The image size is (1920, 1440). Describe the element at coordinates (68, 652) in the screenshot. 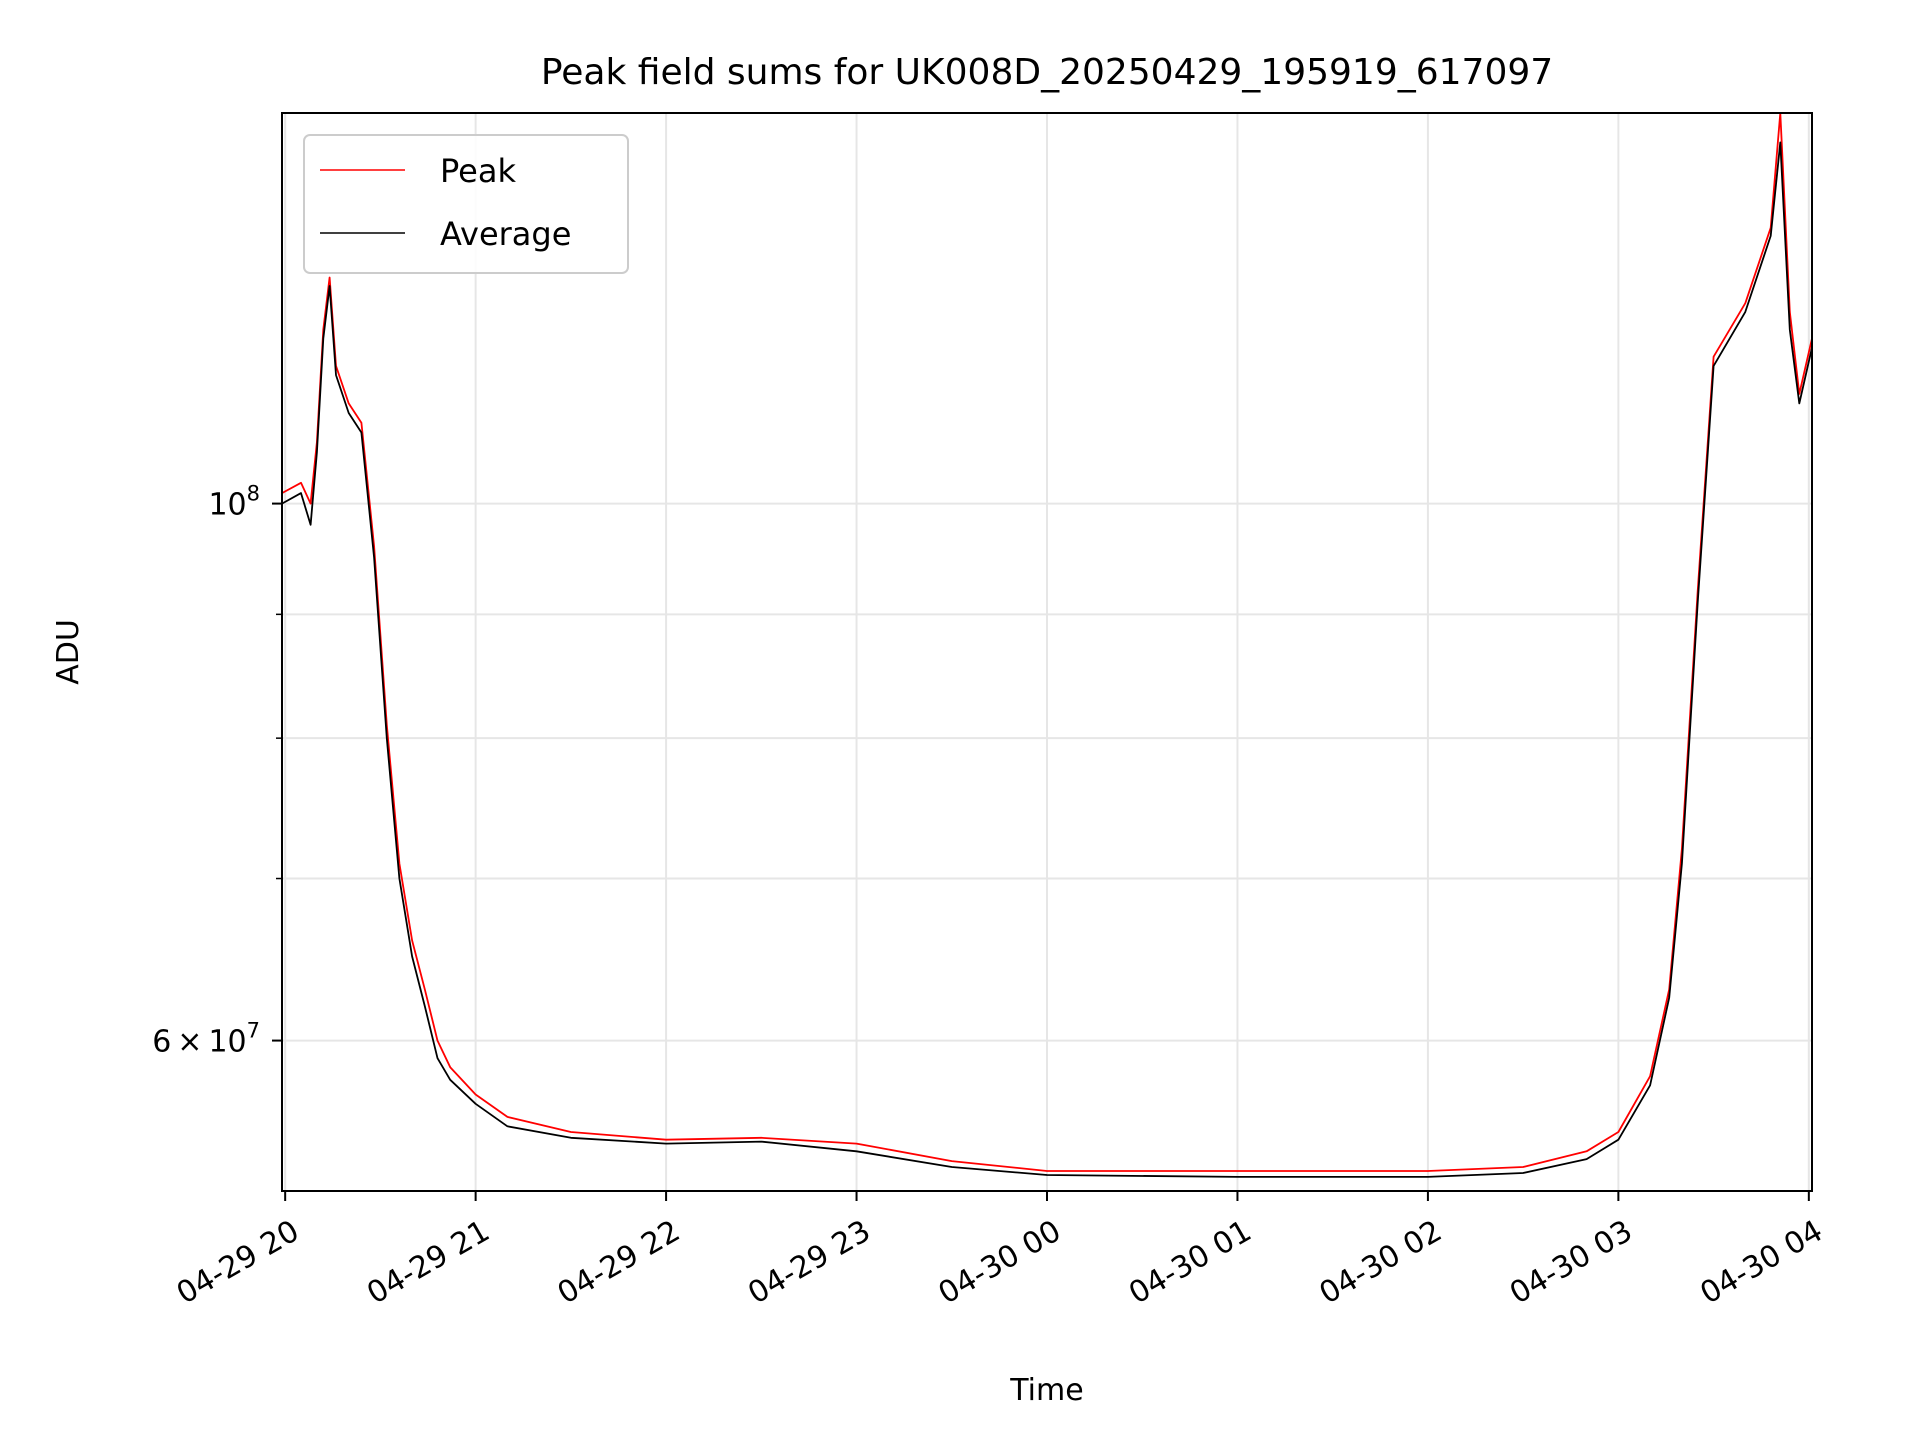

I see `y-axis-label: ADU` at that location.